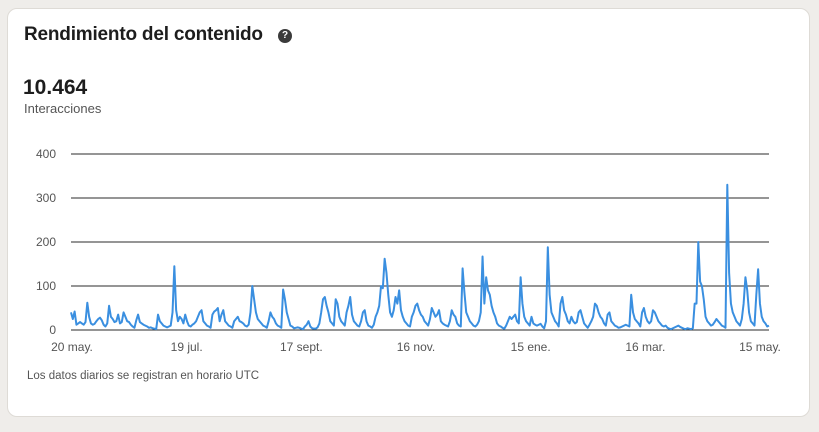 The image size is (819, 432). Describe the element at coordinates (760, 347) in the screenshot. I see `x-tick-label: 15 may.` at that location.